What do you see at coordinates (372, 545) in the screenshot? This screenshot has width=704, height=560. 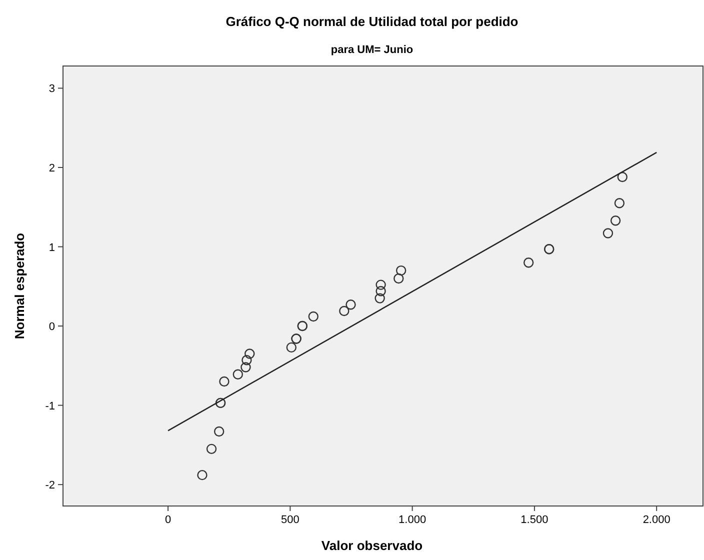 I see `x-axis-title: Valor observado` at bounding box center [372, 545].